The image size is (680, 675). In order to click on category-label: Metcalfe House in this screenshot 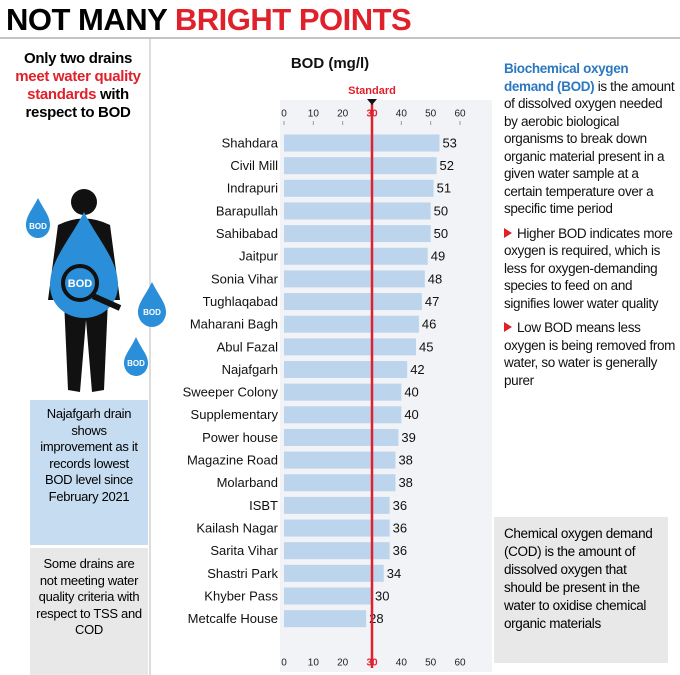, I will do `click(233, 618)`.